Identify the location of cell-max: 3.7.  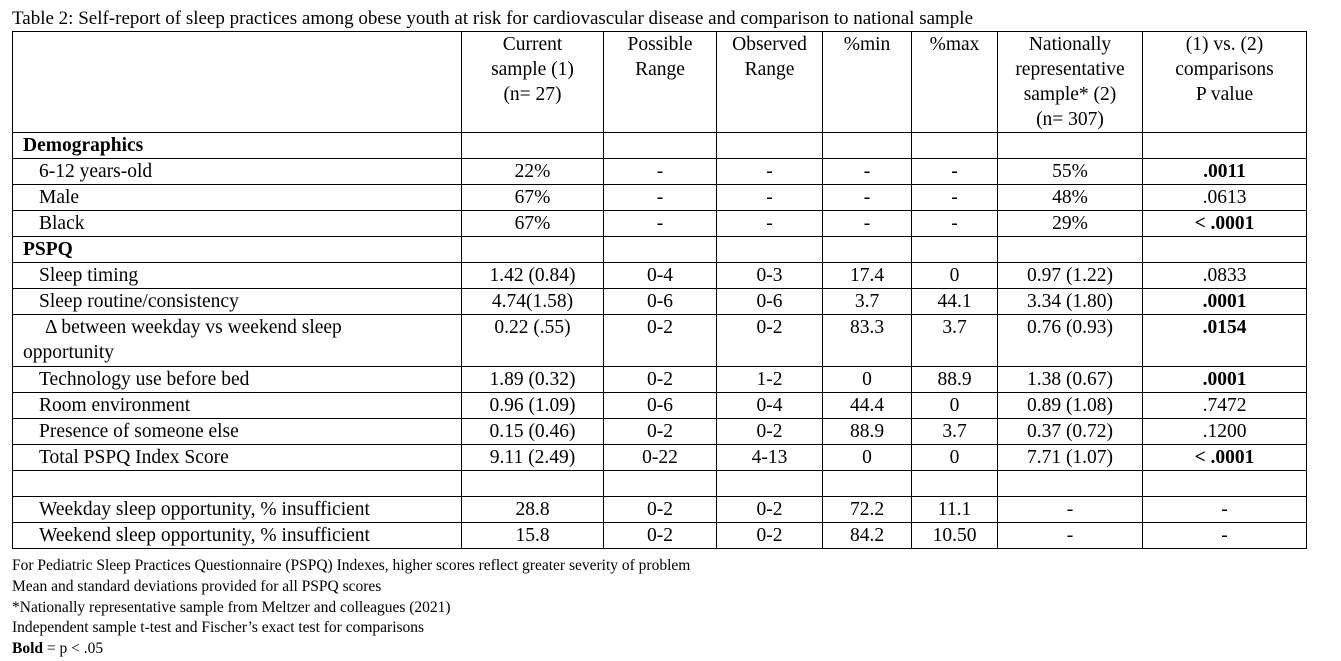
(954, 340).